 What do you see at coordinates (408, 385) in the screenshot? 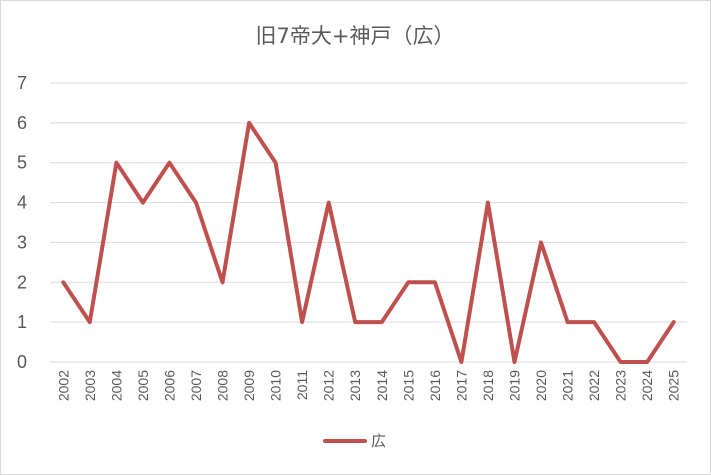
I see `x-tick-label: 2015` at bounding box center [408, 385].